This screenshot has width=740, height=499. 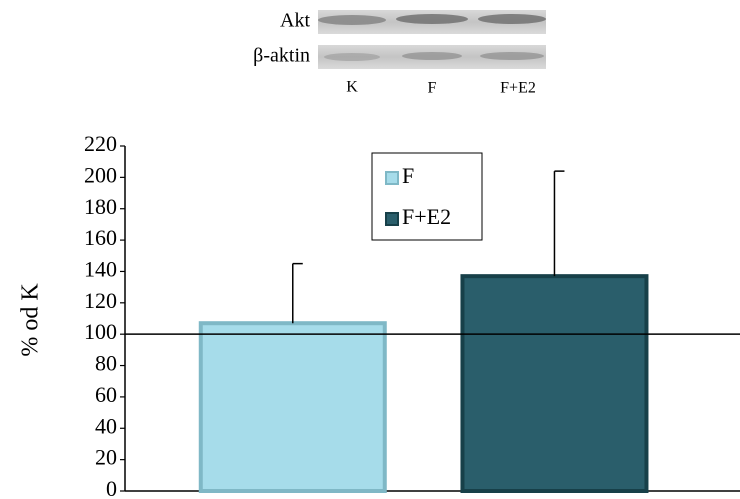 What do you see at coordinates (295, 21) in the screenshot?
I see `blot-row-label: Akt` at bounding box center [295, 21].